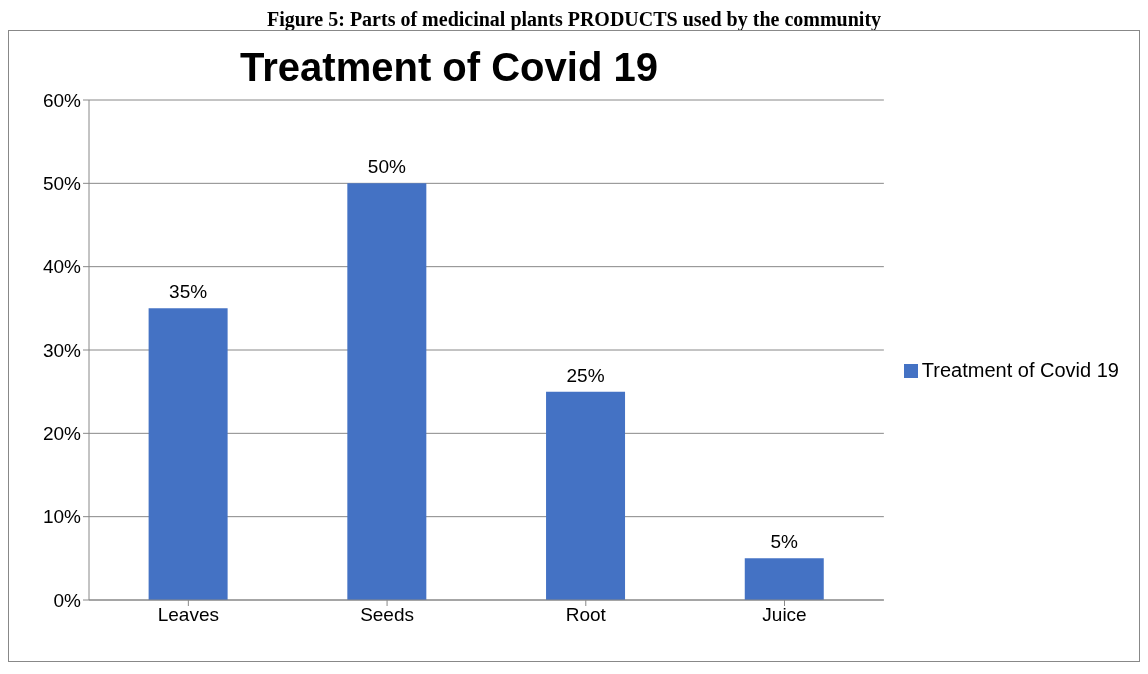  I want to click on x-tick-label: Root, so click(586, 615).